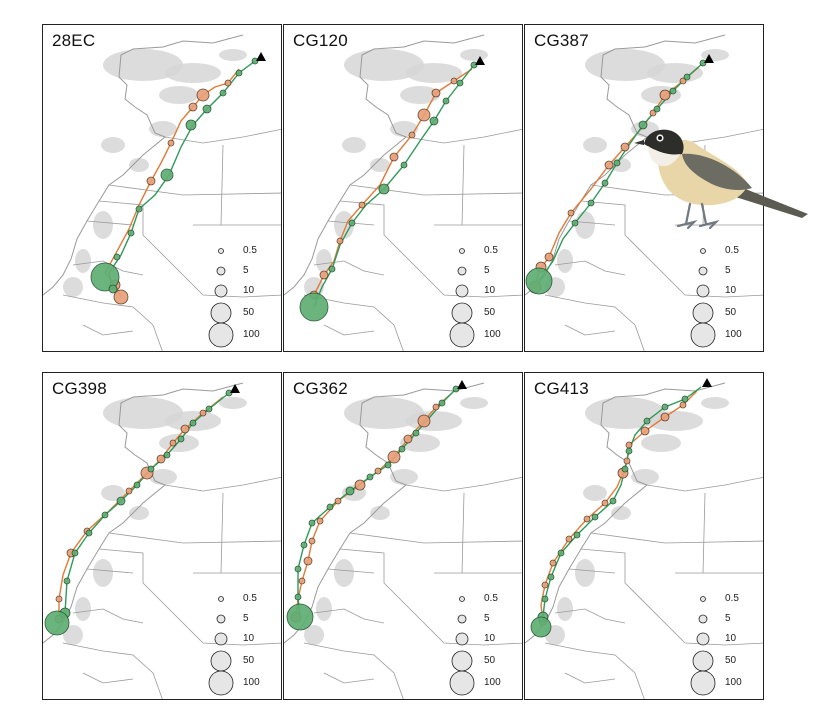 The image size is (817, 720). I want to click on panel-title: CG362, so click(320, 388).